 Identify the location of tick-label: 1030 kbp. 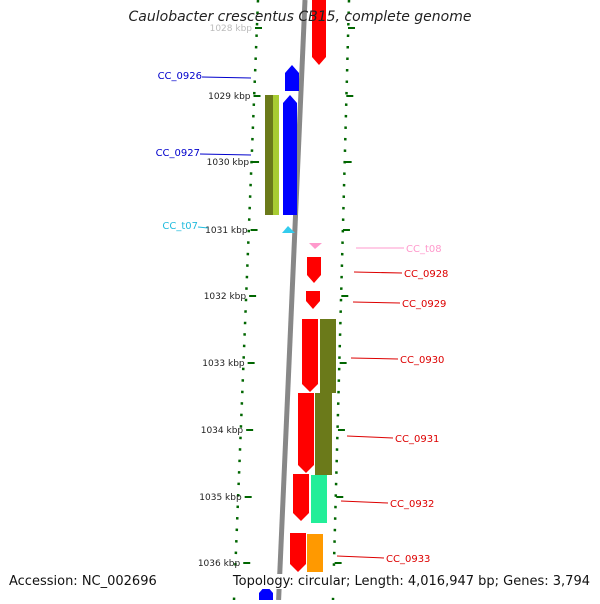
(228, 163).